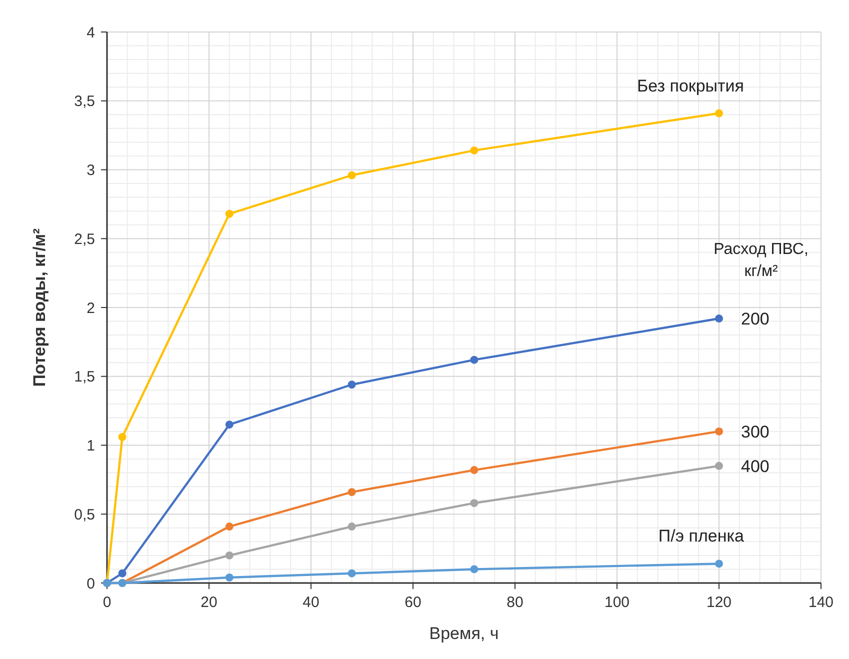 This screenshot has height=659, width=849. I want to click on y-axis-title: Потеря воды, кг/м², so click(39, 307).